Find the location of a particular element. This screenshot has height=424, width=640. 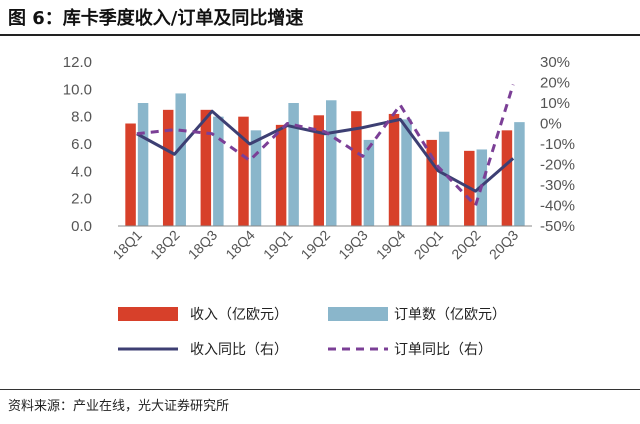

right-tick-label: -20% is located at coordinates (557, 165).